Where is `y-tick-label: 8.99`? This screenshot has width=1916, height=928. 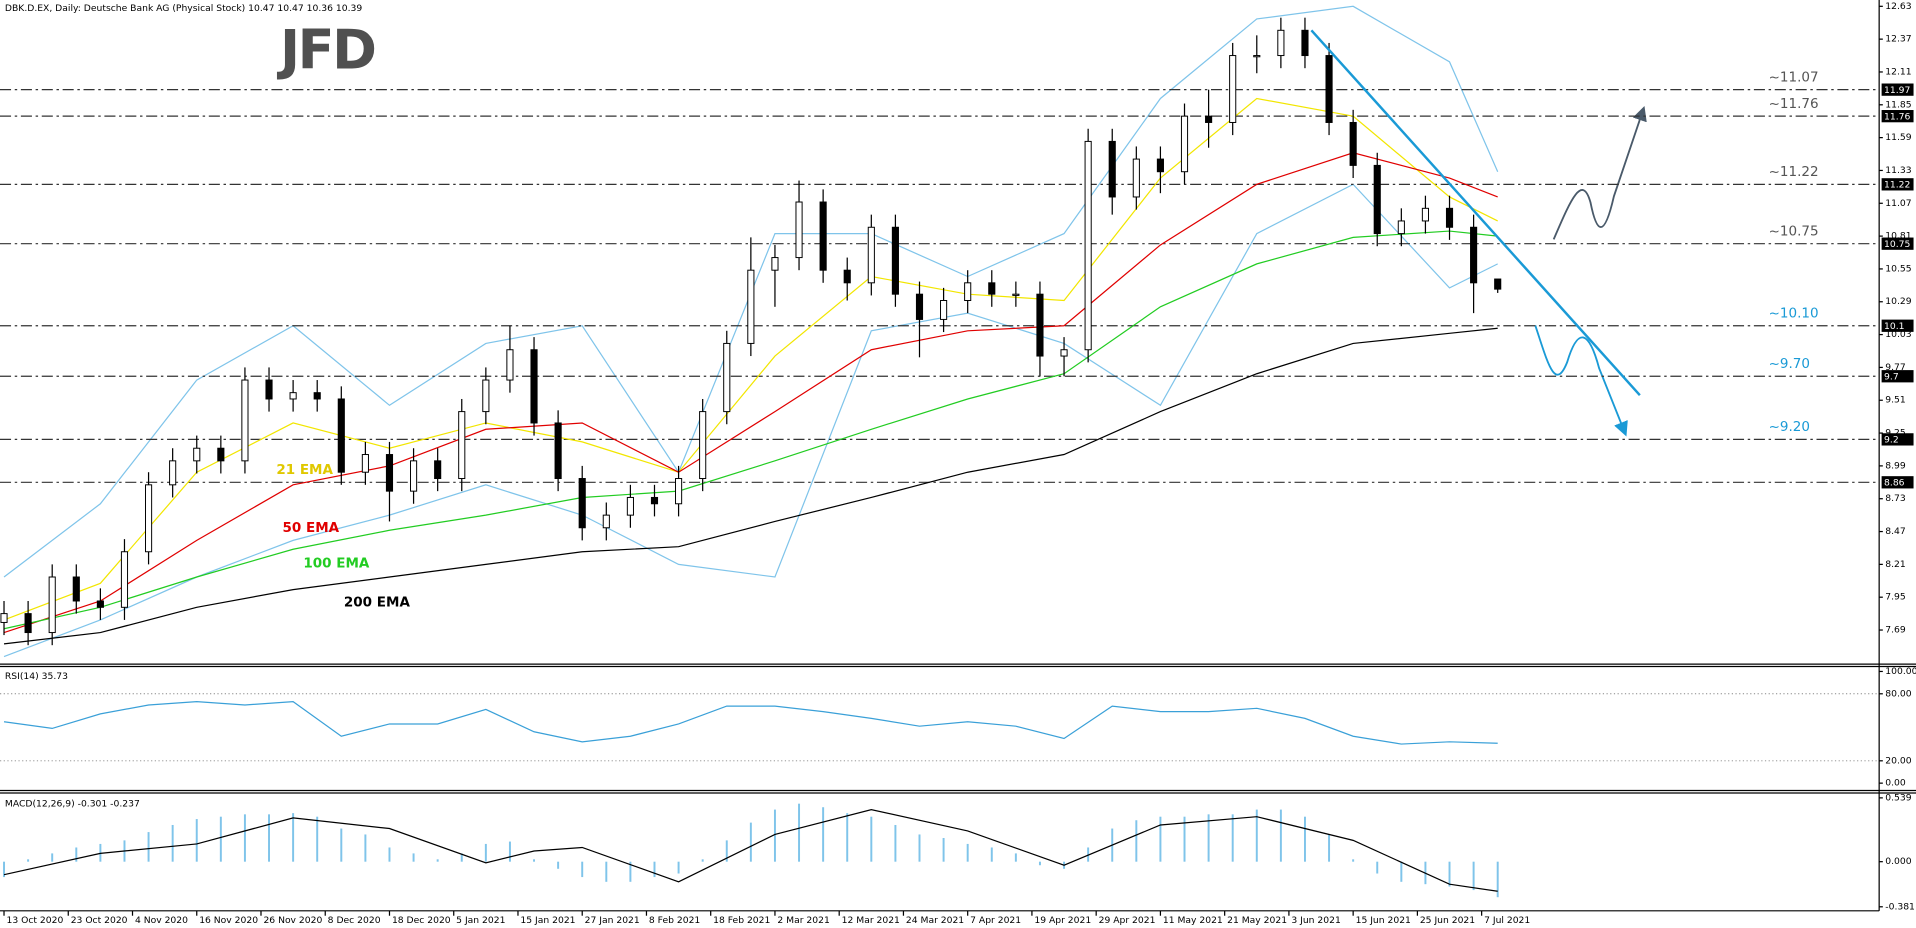 y-tick-label: 8.99 is located at coordinates (1895, 465).